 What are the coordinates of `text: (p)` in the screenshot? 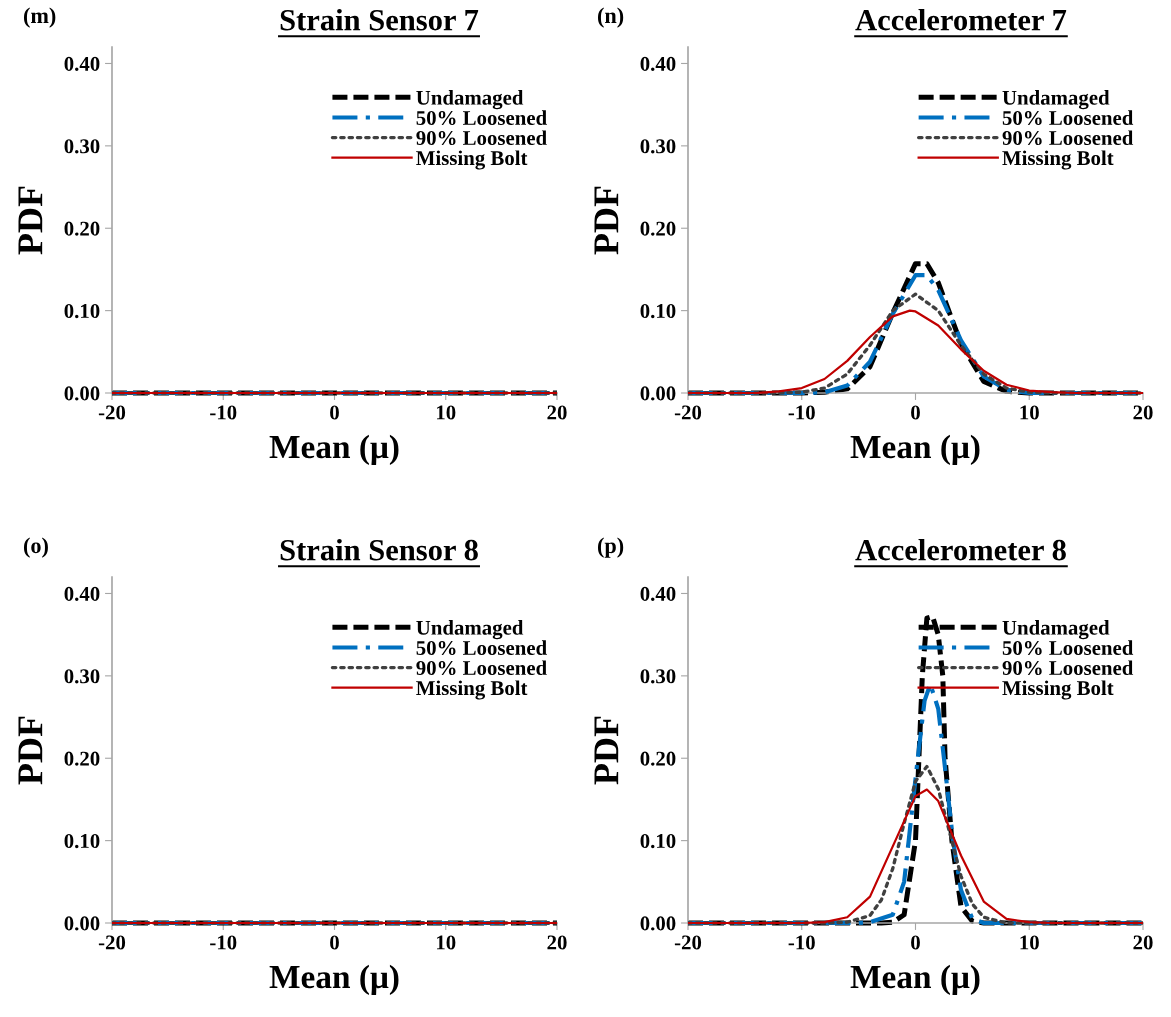 It's located at (610, 547).